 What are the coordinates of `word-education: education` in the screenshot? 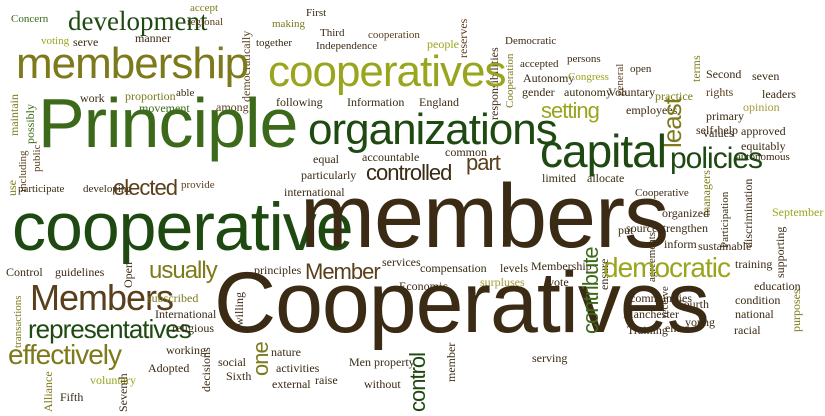 It's located at (777, 286).